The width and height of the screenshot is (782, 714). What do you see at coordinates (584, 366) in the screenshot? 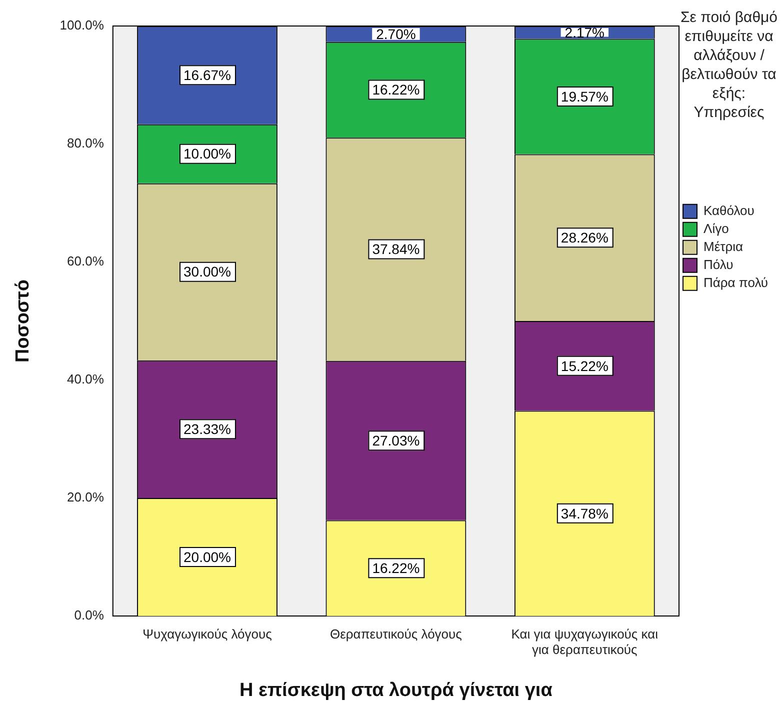
I see `data-label: 15.22%` at bounding box center [584, 366].